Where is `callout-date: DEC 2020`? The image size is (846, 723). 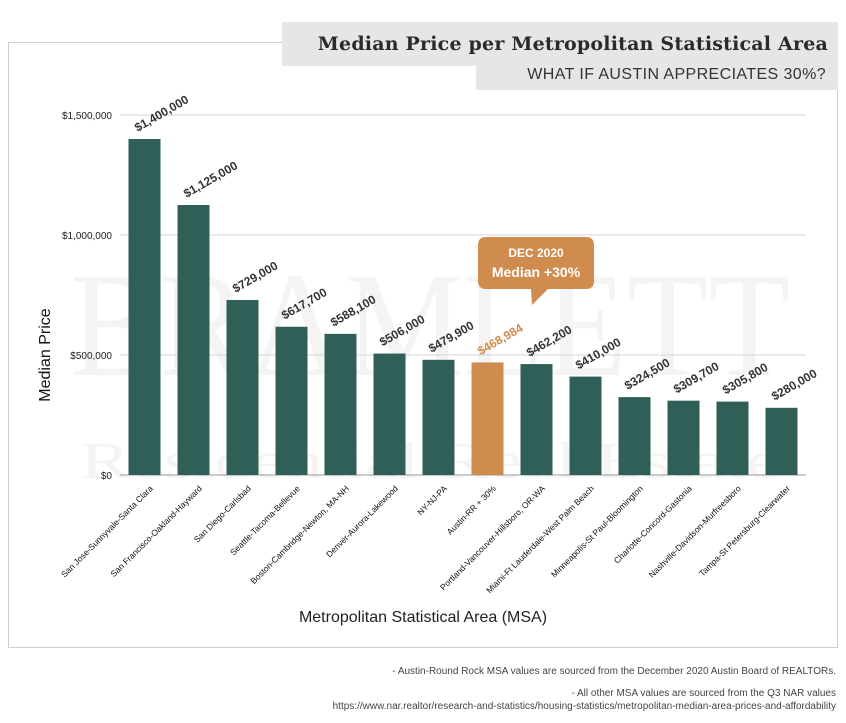 callout-date: DEC 2020 is located at coordinates (536, 253).